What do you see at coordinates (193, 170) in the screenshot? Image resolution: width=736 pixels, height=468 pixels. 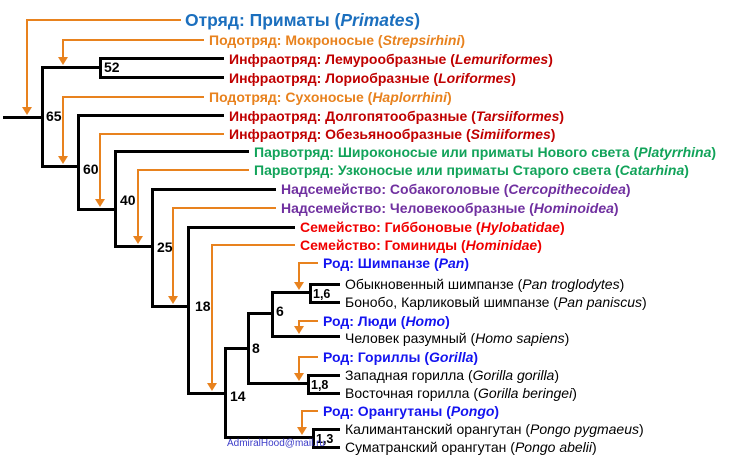 I see `connector-catarhina-h` at bounding box center [193, 170].